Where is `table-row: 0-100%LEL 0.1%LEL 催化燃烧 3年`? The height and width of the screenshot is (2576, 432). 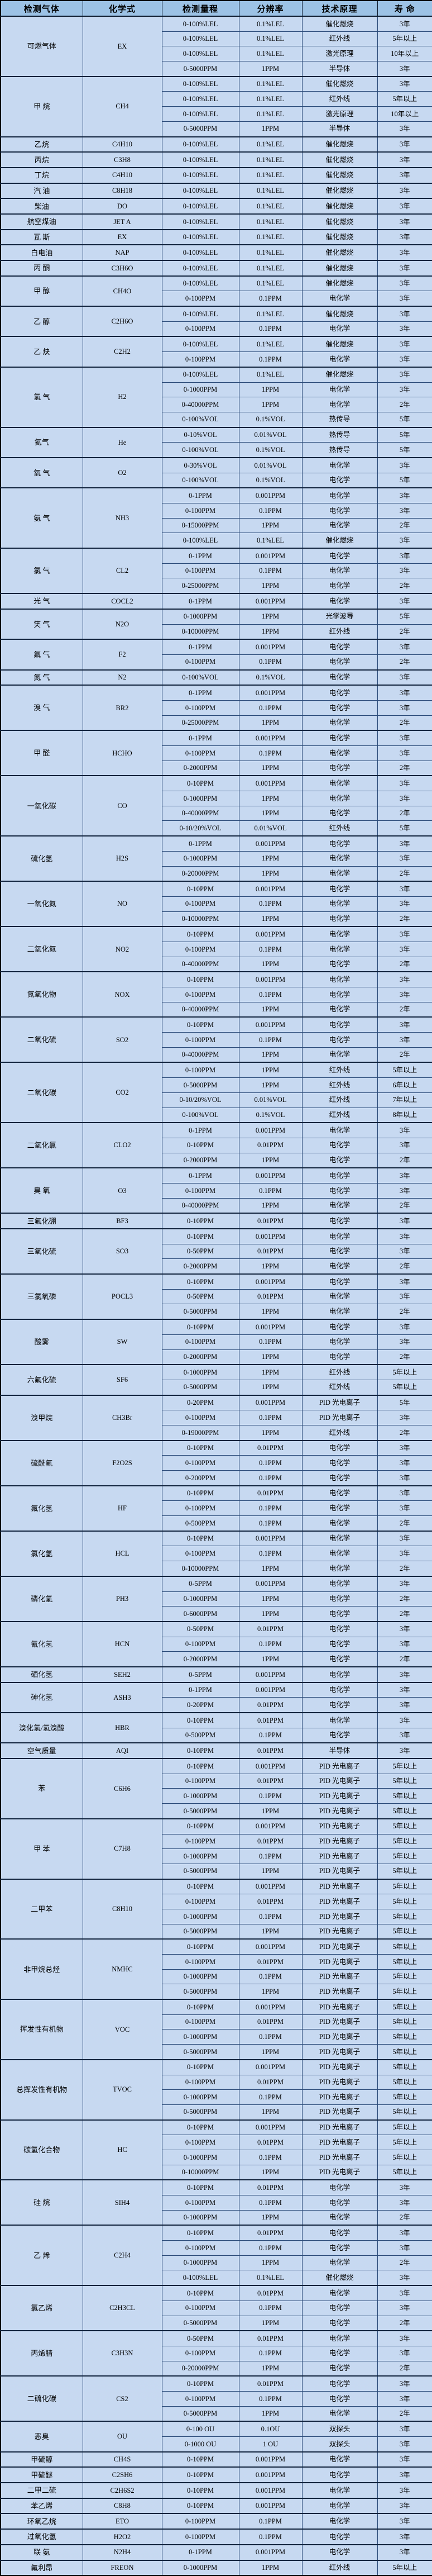 table-row: 0-100%LEL 0.1%LEL 催化燃烧 3年 is located at coordinates (217, 541).